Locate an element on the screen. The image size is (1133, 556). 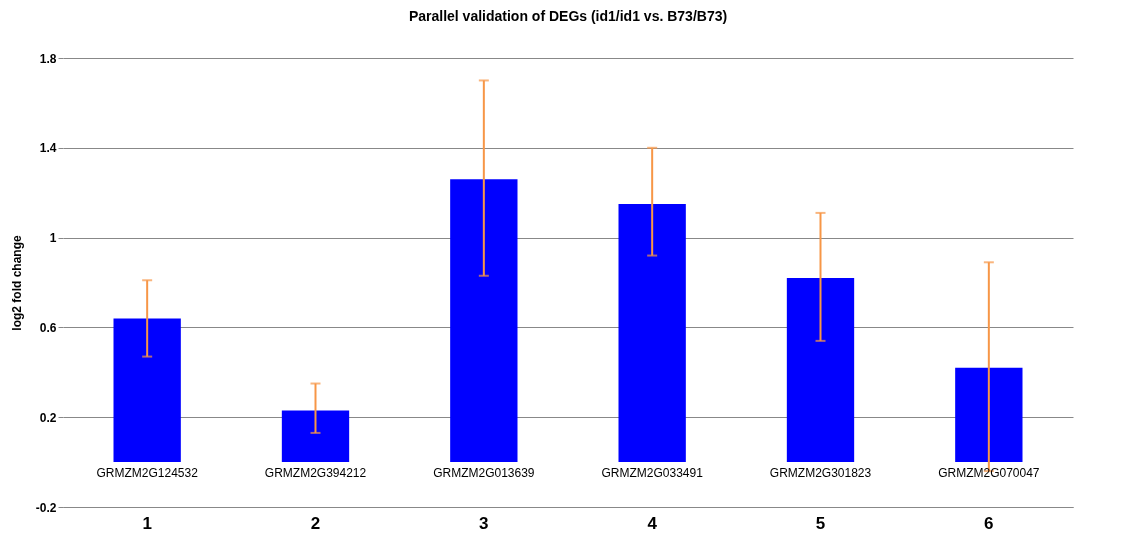
annotation: GRMZM2G070047 is located at coordinates (989, 473).